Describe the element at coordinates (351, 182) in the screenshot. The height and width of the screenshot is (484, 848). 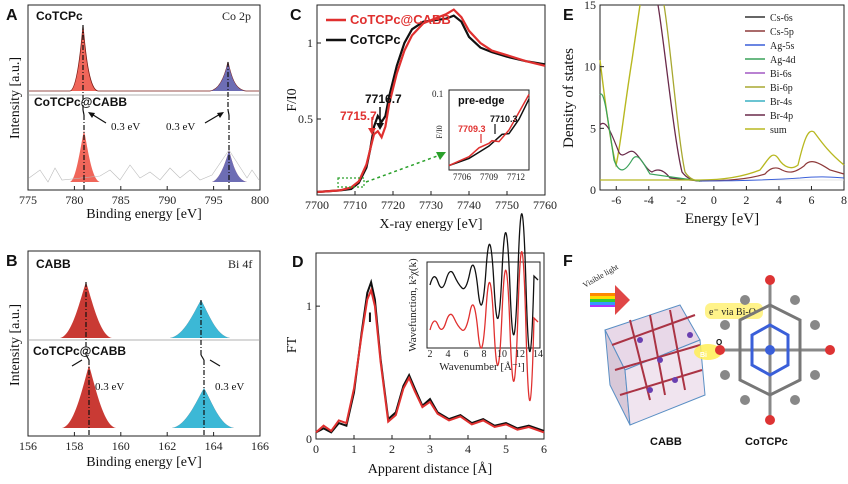
I see `panel-c-zoom-box` at that location.